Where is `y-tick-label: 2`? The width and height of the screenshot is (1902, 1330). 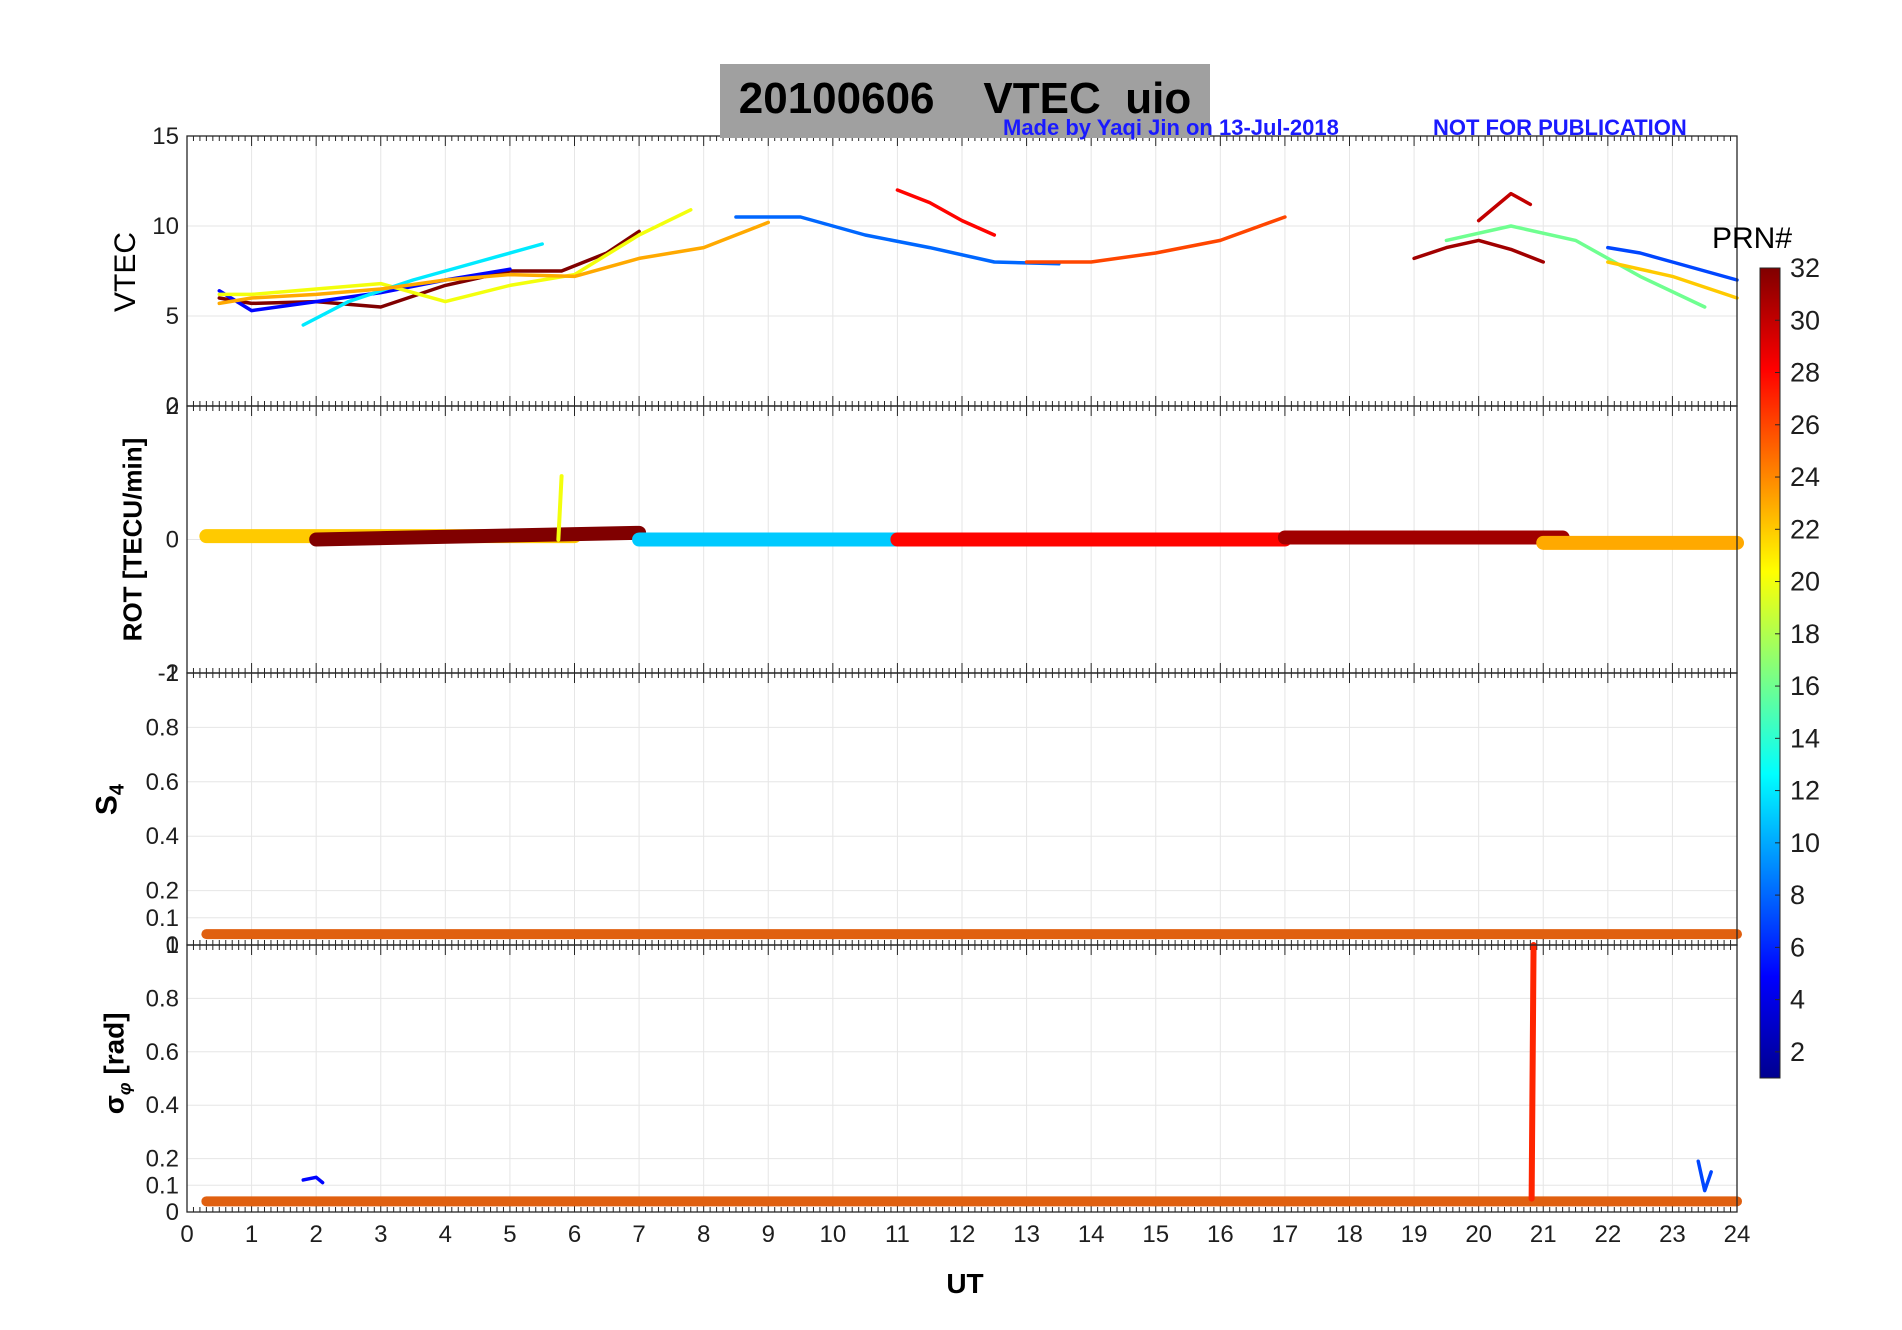
y-tick-label: 2 is located at coordinates (172, 406).